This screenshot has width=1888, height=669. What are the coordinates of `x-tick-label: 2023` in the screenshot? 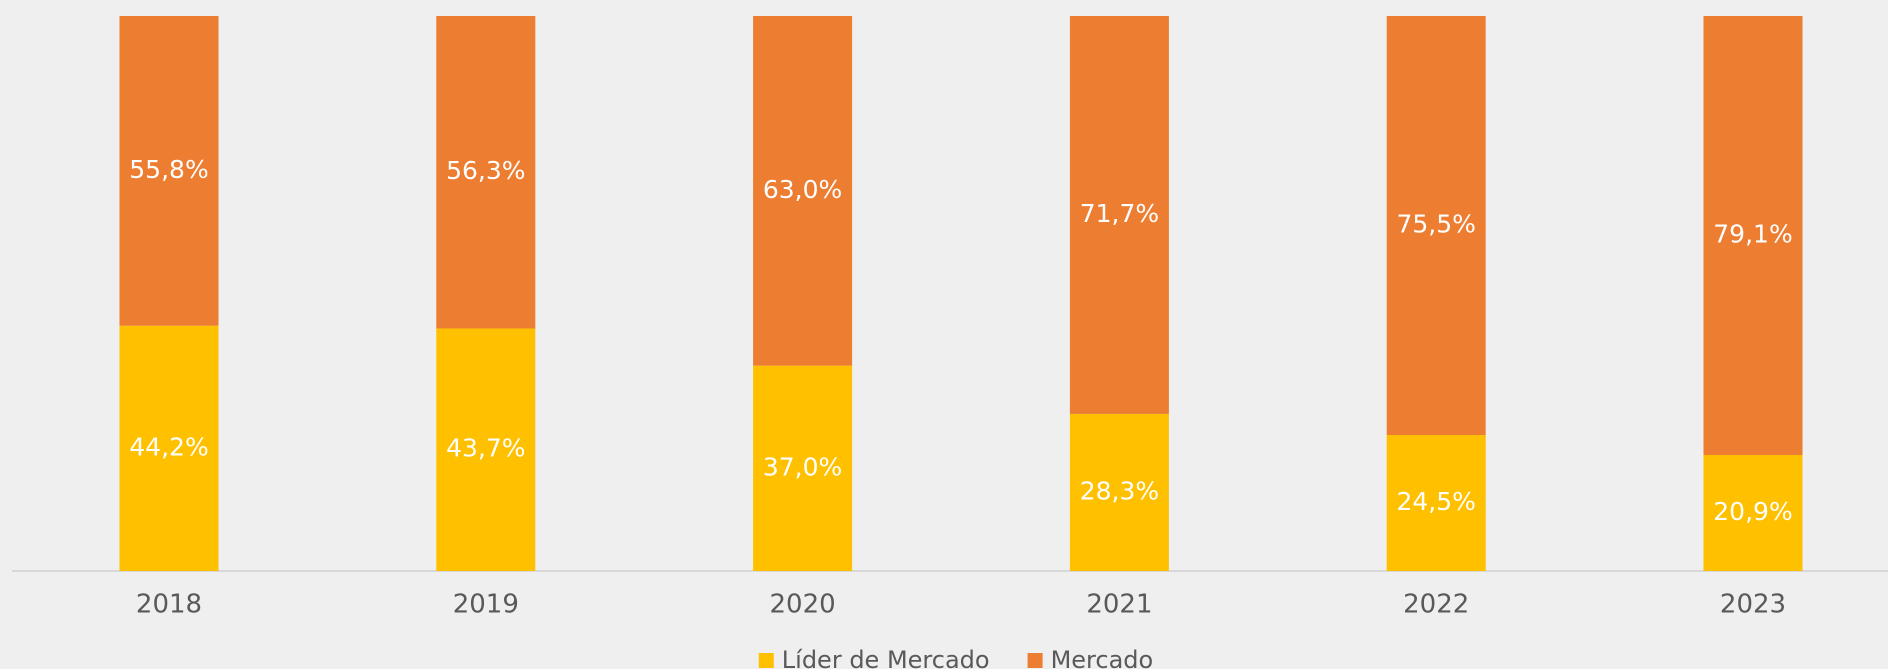 It's located at (1753, 605).